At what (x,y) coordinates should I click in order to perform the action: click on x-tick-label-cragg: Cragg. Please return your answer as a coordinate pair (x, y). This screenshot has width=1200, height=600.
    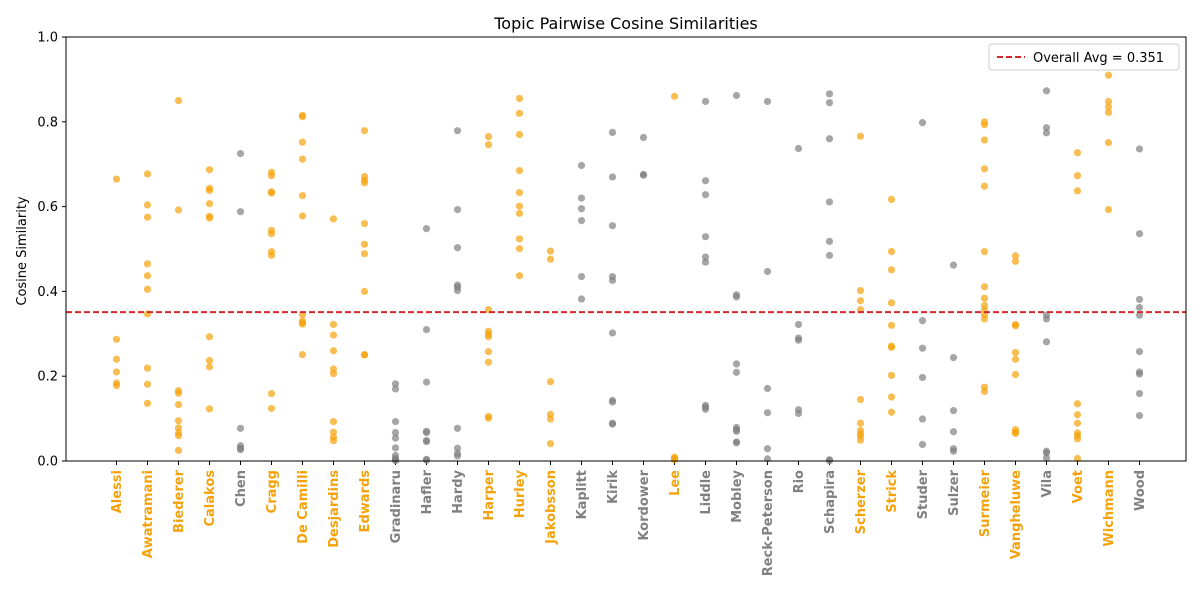
    Looking at the image, I should click on (272, 491).